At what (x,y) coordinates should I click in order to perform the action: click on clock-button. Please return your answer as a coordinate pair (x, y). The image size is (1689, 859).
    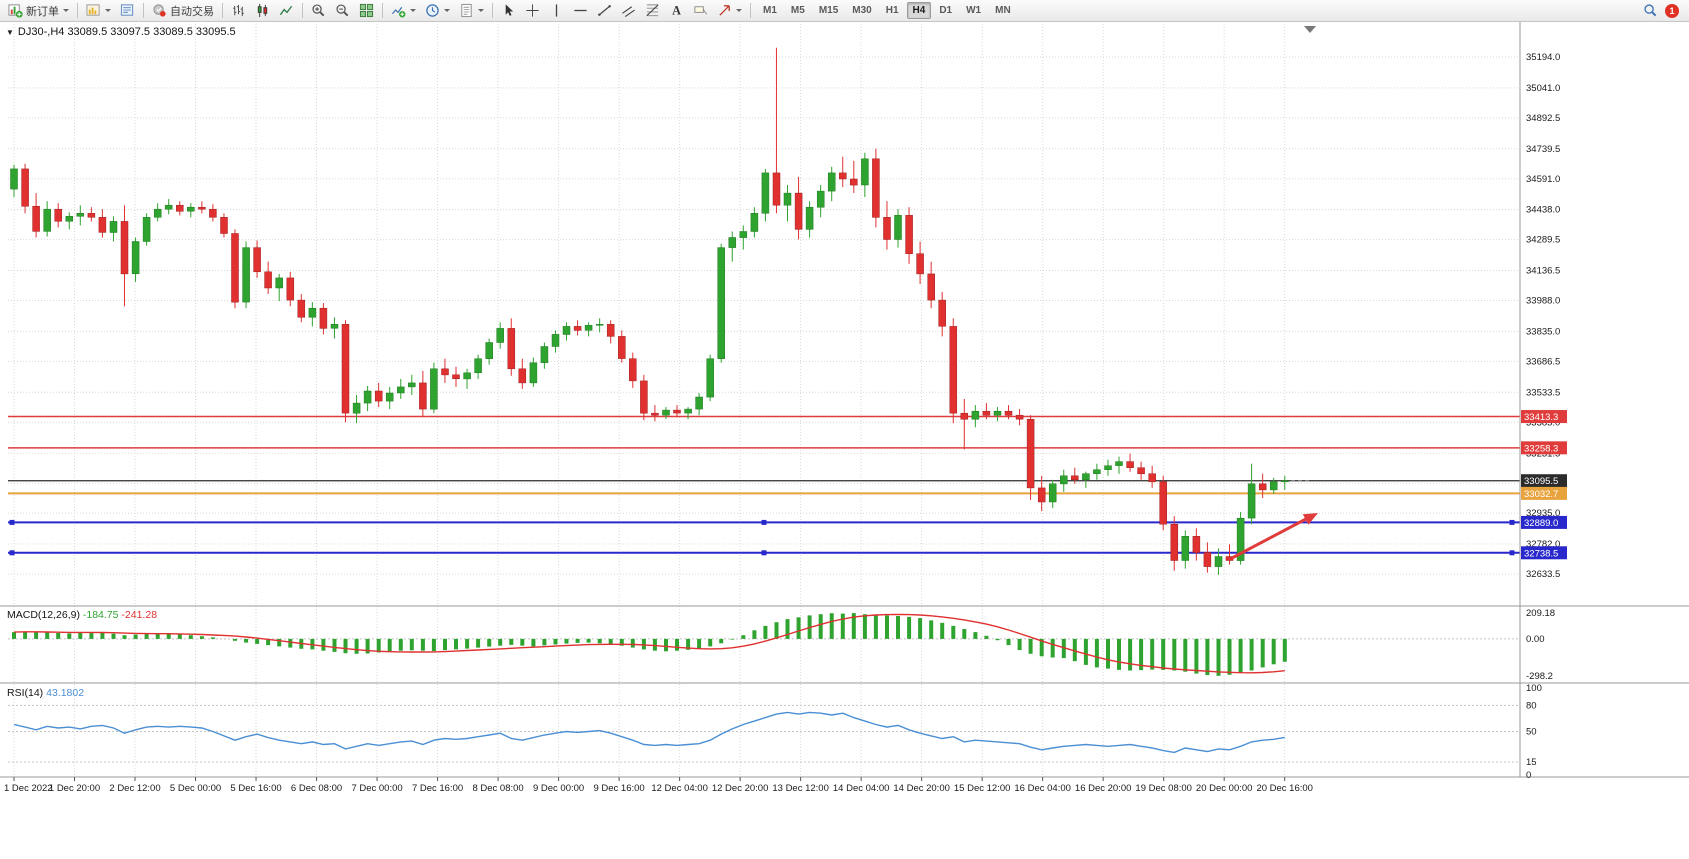
    Looking at the image, I should click on (437, 11).